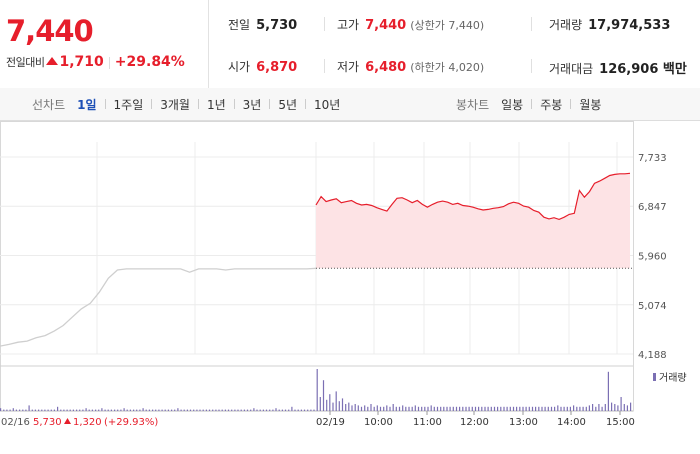 The height and width of the screenshot is (454, 700). What do you see at coordinates (571, 69) in the screenshot?
I see `stat-label: 거래대금` at bounding box center [571, 69].